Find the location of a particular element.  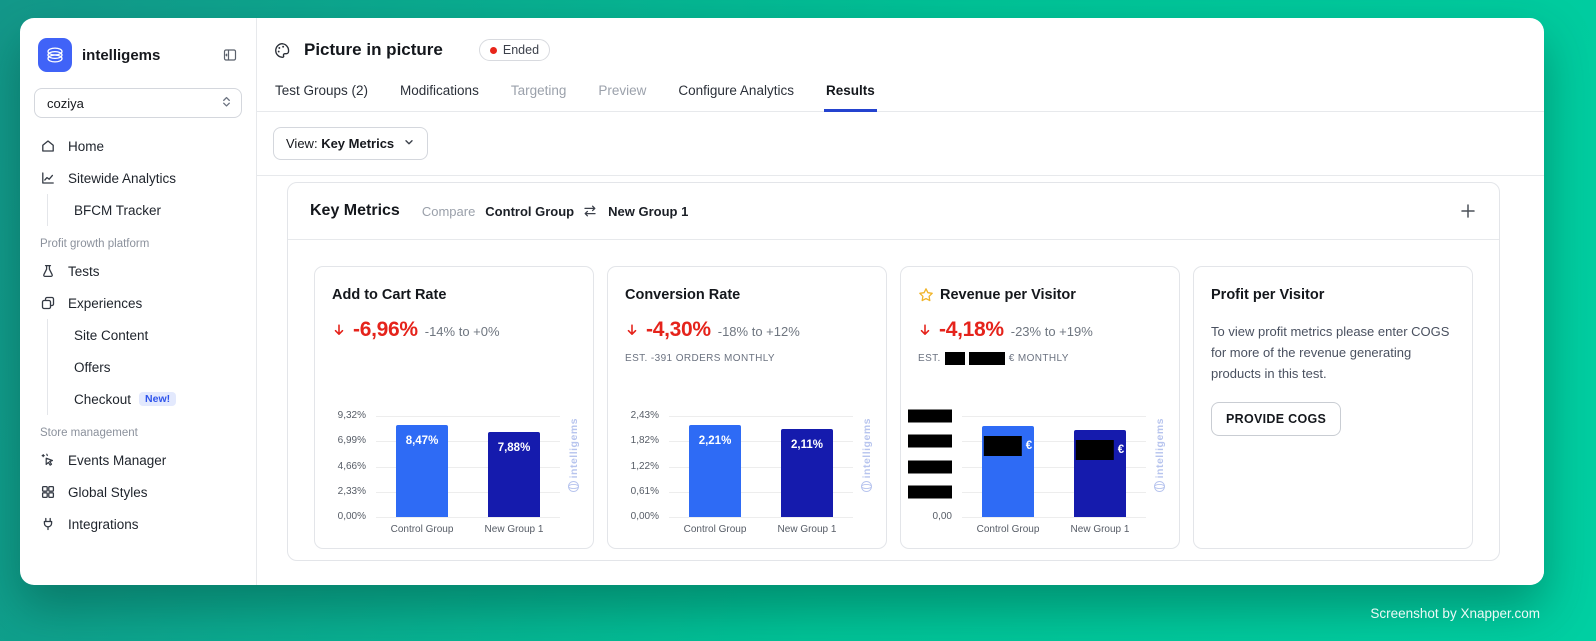

brand-row: intelligems is located at coordinates (138, 60).